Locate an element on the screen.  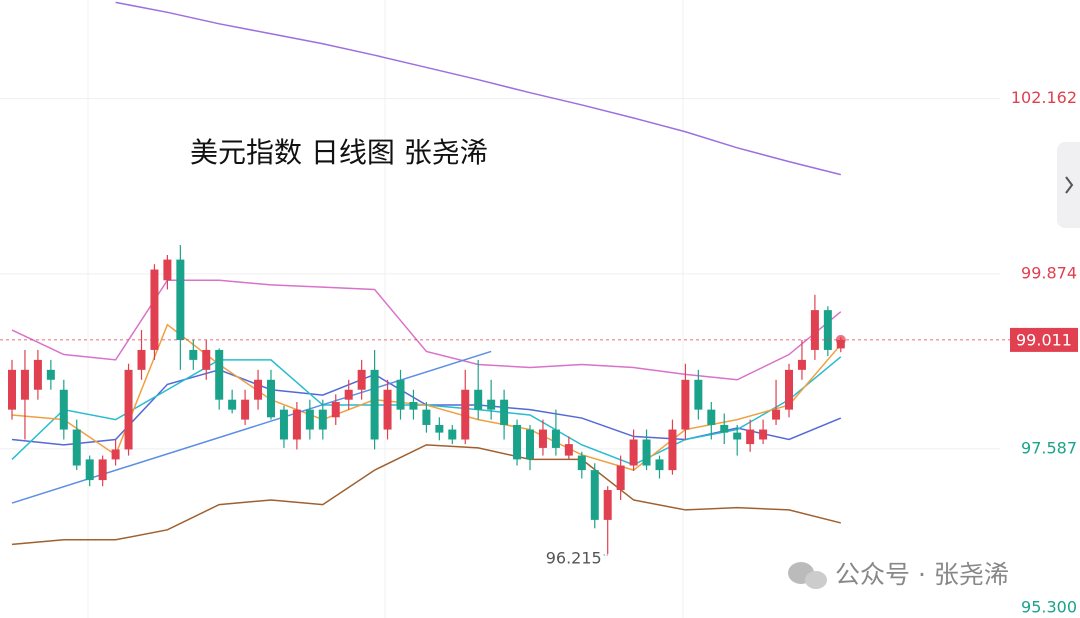
price-label: 99.011 is located at coordinates (1044, 339).